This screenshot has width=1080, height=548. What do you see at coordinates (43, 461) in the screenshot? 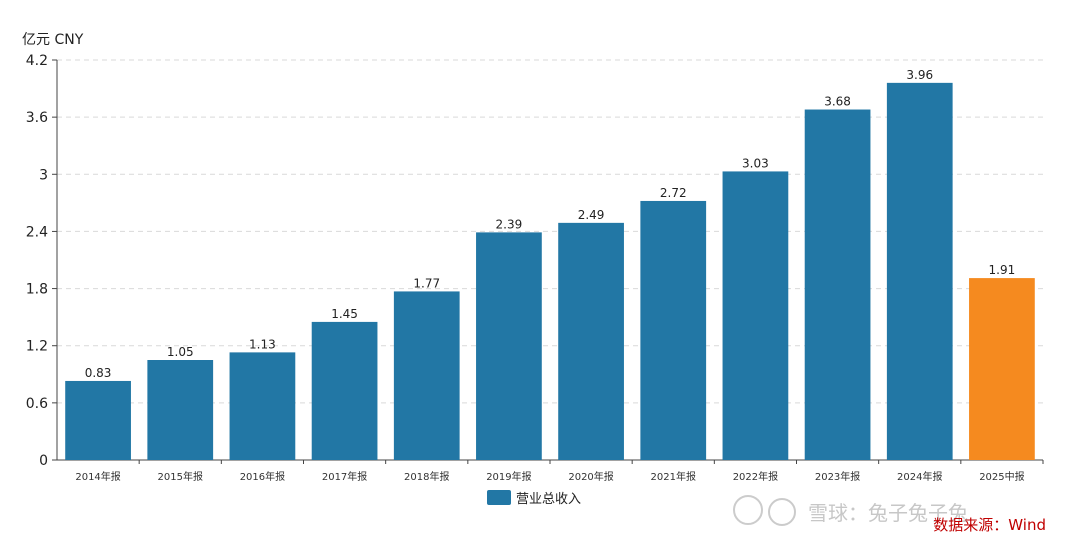
I see `y-tick-label: 0` at bounding box center [43, 461].